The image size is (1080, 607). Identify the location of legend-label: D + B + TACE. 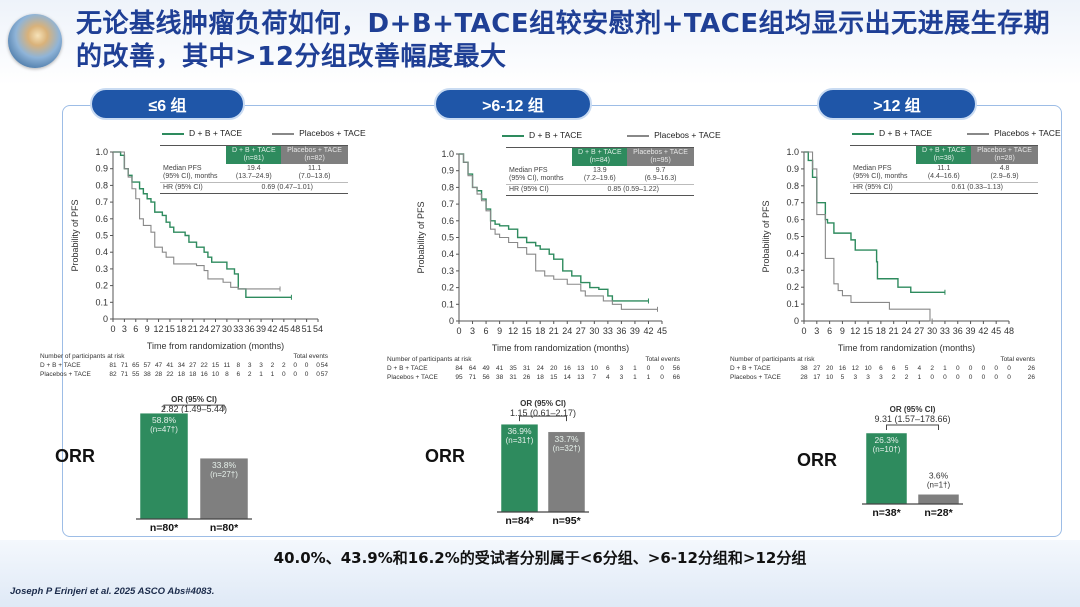
(556, 135).